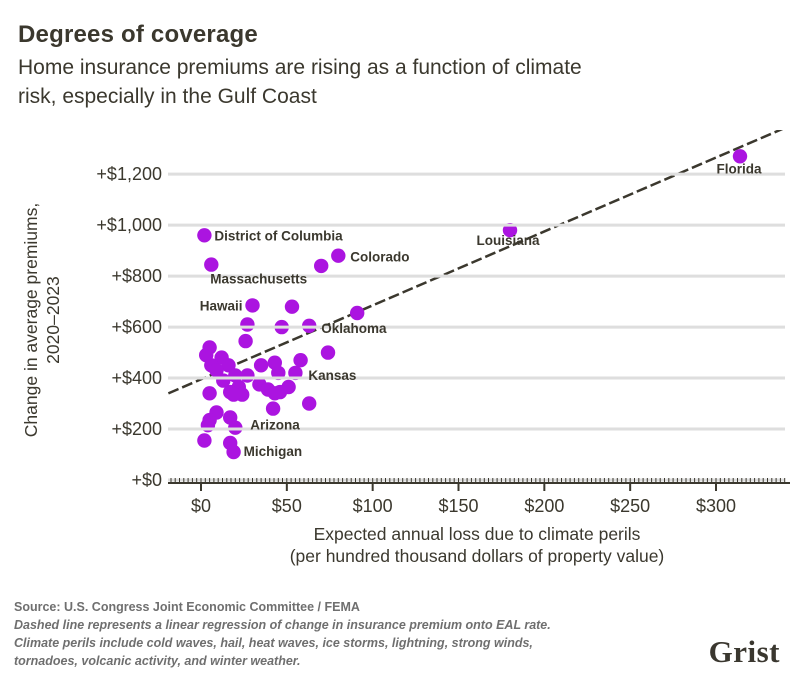 The width and height of the screenshot is (792, 678). What do you see at coordinates (211, 264) in the screenshot?
I see `data-point-massachusetts` at bounding box center [211, 264].